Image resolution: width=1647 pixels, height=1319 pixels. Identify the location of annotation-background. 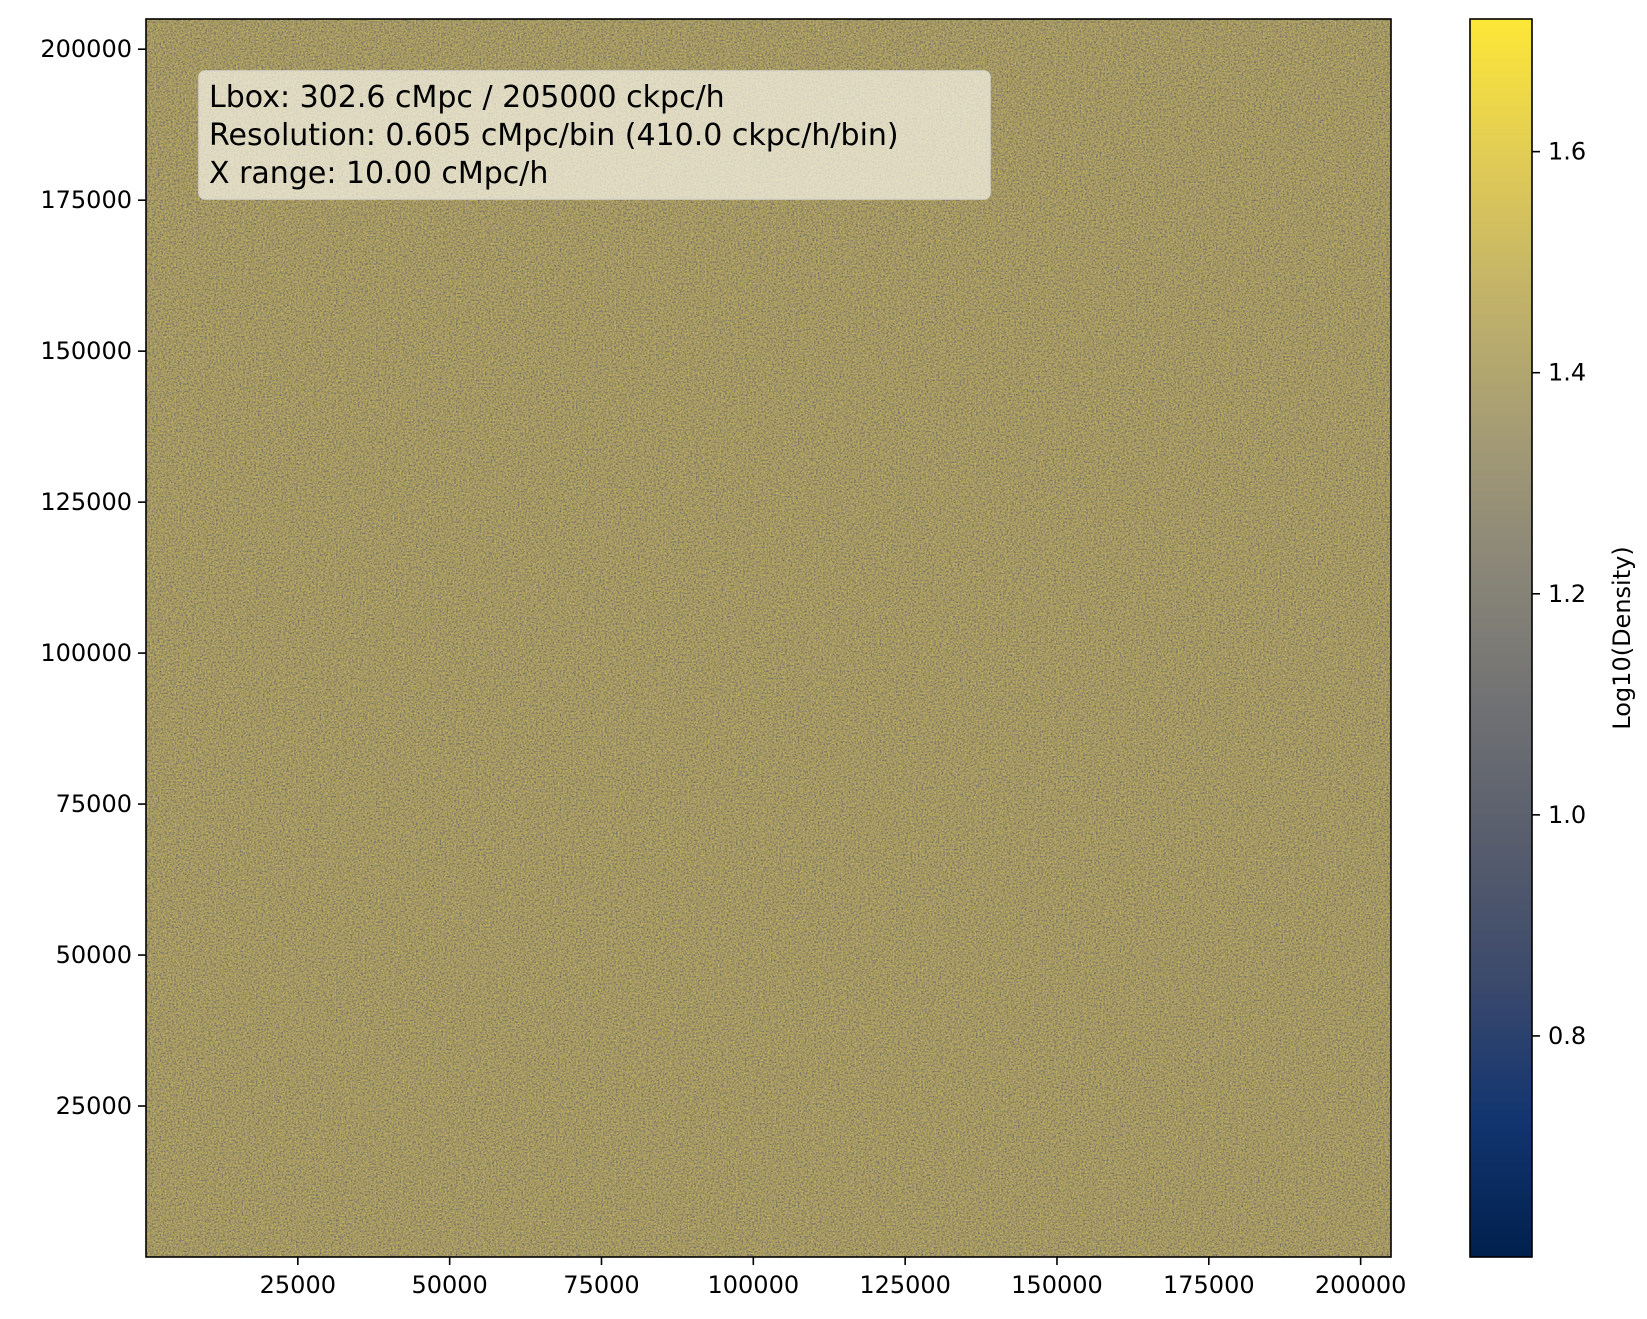
(594, 135).